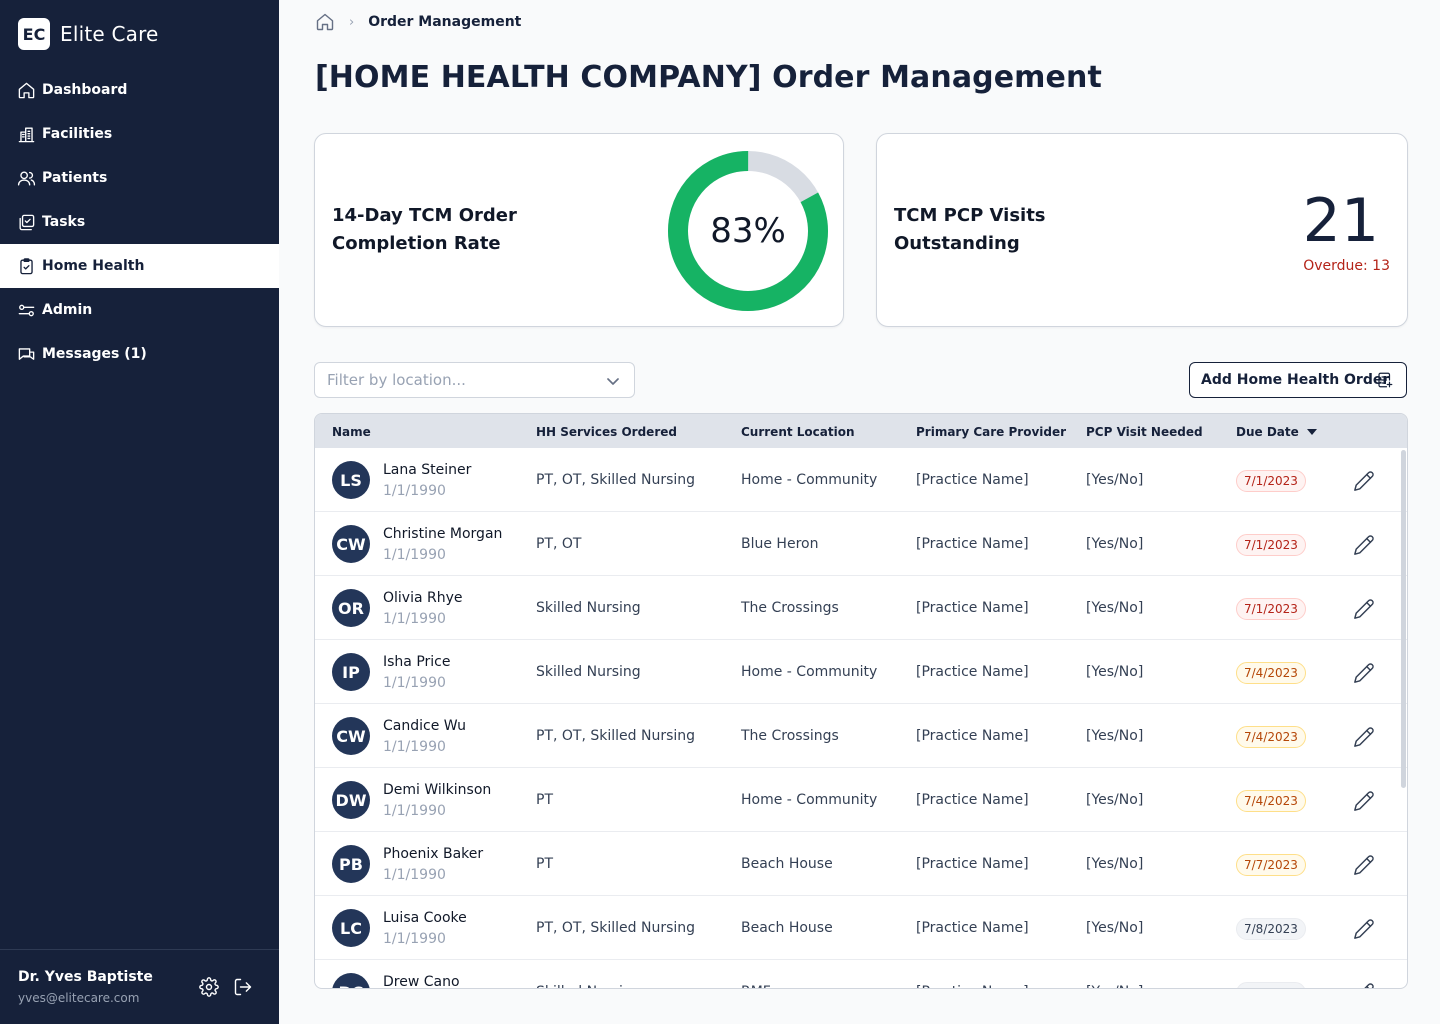  What do you see at coordinates (26, 265) in the screenshot?
I see `clipboard-icon` at bounding box center [26, 265].